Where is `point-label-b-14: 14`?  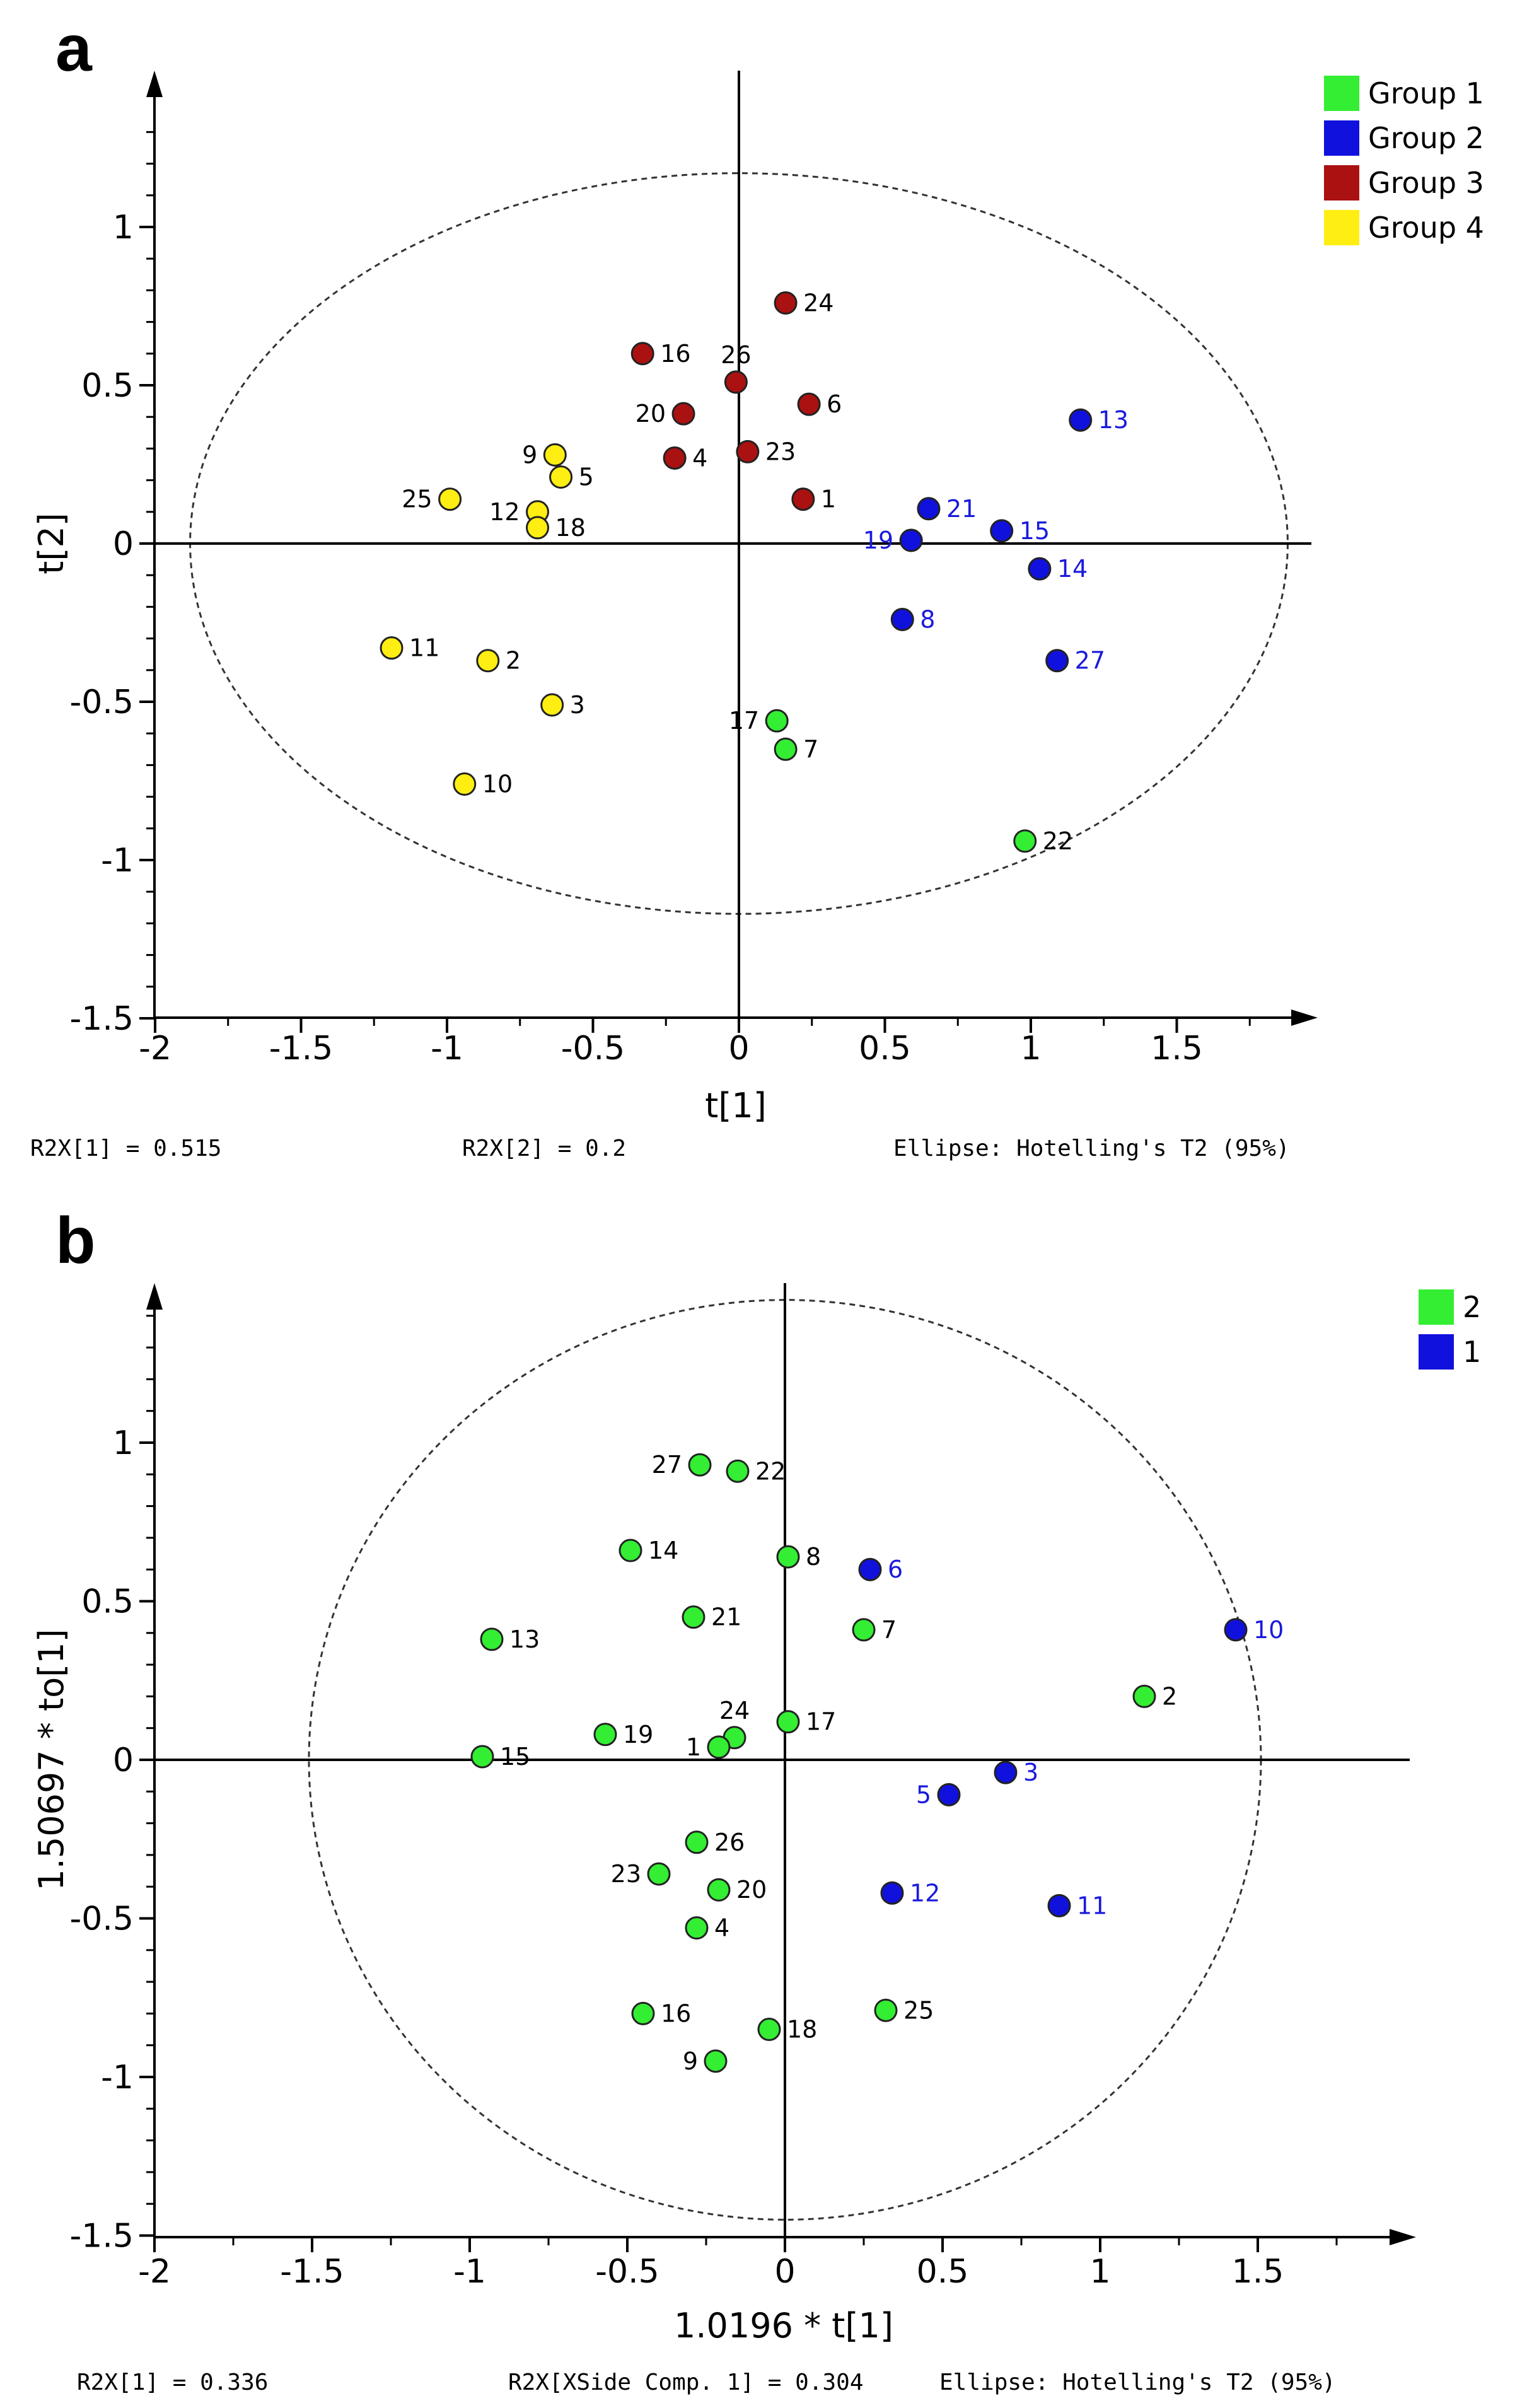 point-label-b-14: 14 is located at coordinates (663, 1550).